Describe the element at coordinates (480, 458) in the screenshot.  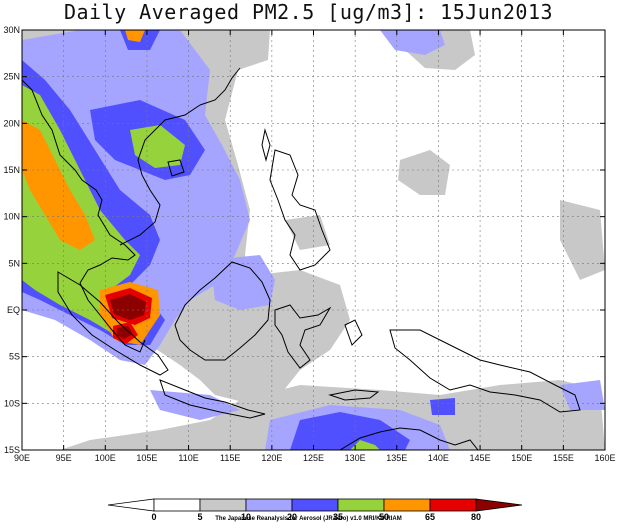
I see `longitude-label: 145E` at that location.